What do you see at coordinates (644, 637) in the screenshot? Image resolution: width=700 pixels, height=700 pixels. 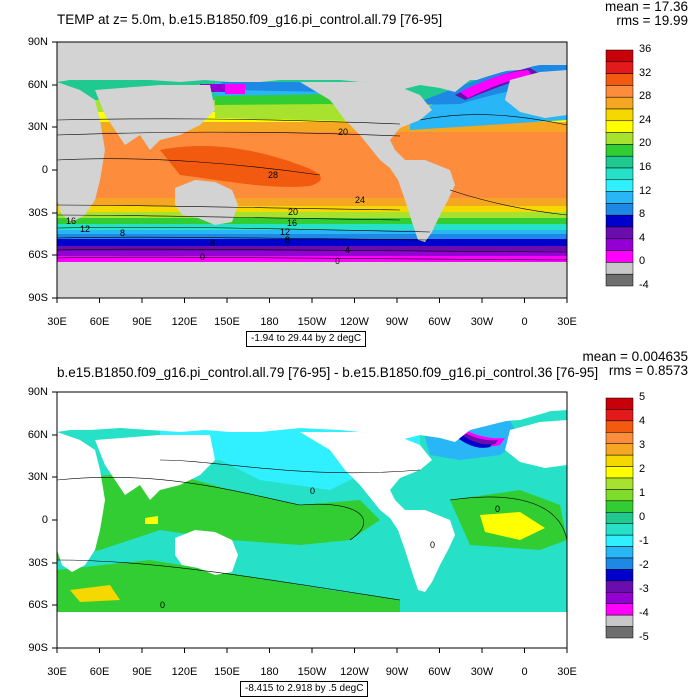 I see `colorbar-tick-label: -5` at bounding box center [644, 637].